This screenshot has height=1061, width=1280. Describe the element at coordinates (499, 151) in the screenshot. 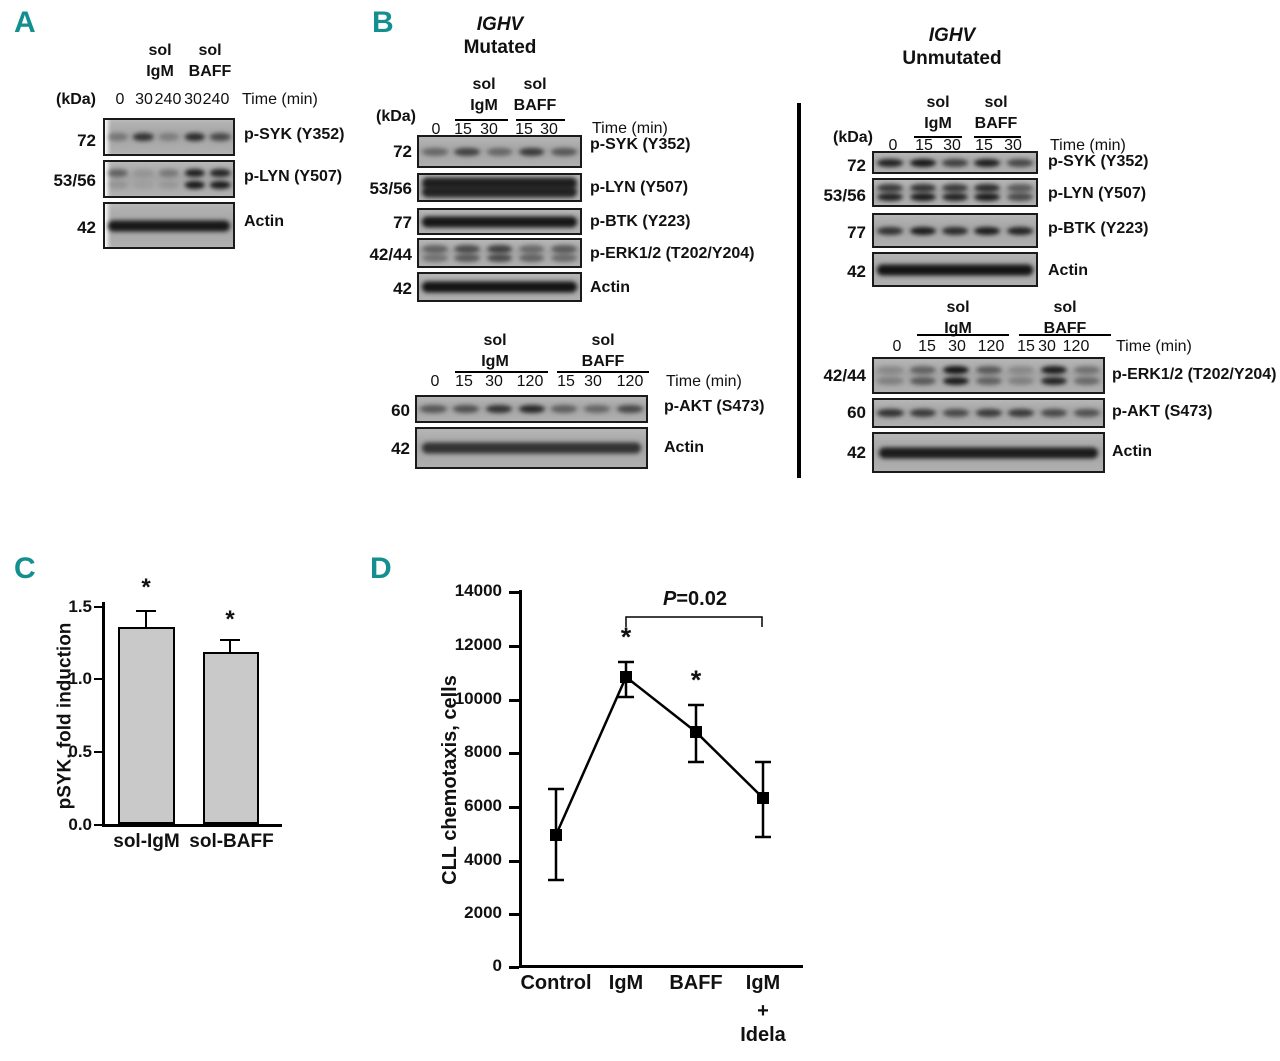

I see `blot-strip-bm-psyk` at that location.